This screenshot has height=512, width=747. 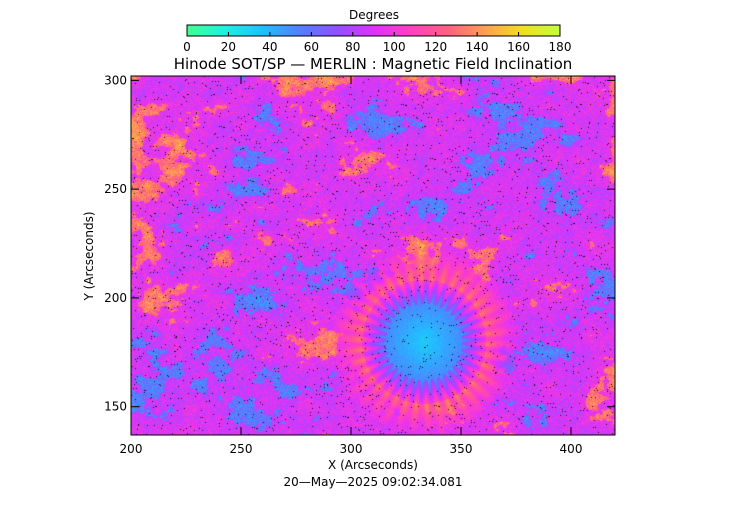 I want to click on colorbar-tick-label: 140, so click(x=477, y=47).